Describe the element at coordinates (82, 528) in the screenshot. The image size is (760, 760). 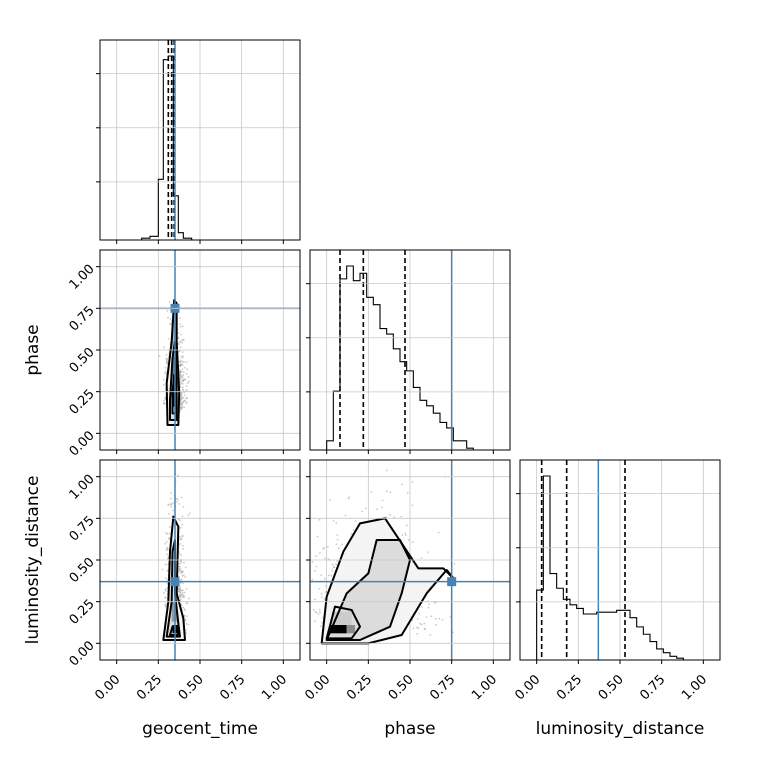
I see `y-tick-label: 0.75` at that location.